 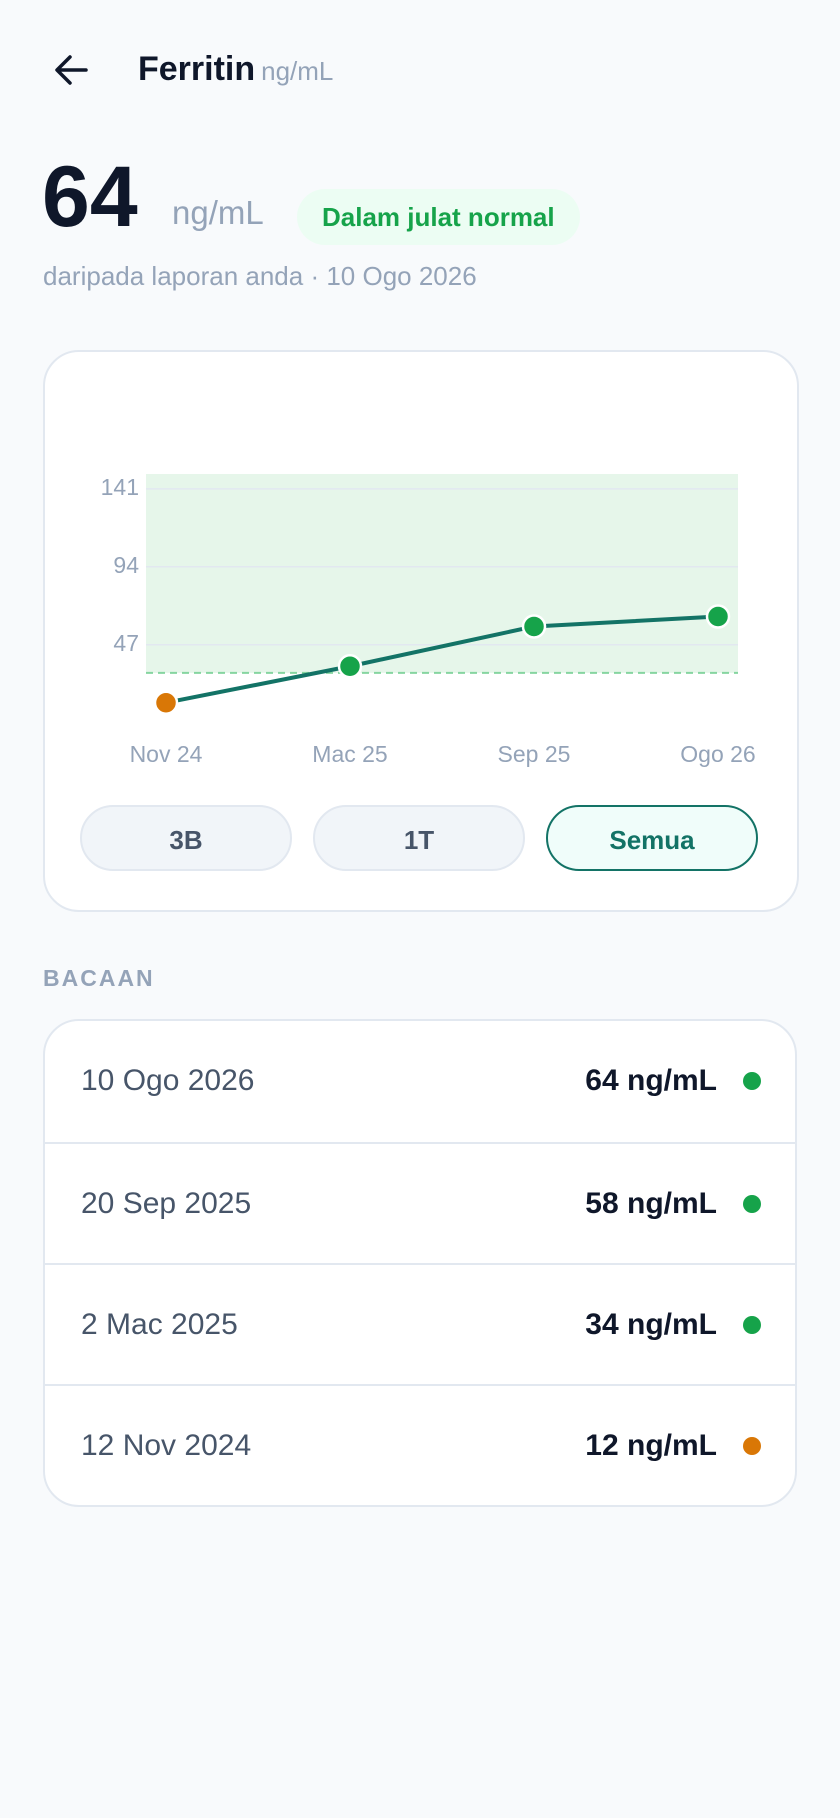 What do you see at coordinates (717, 754) in the screenshot?
I see `x-tick-label: Ogo 26` at bounding box center [717, 754].